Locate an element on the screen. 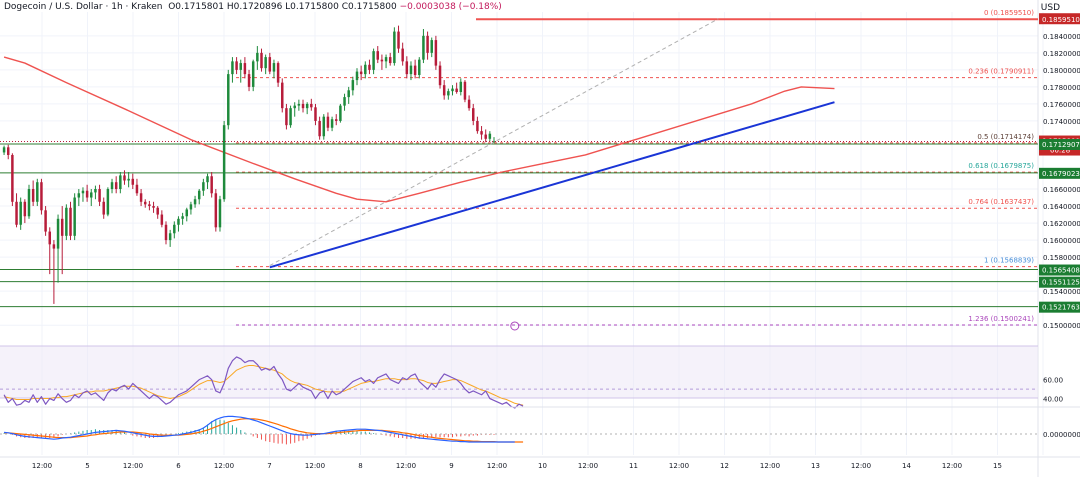 The image size is (1080, 481). top-level-badge is located at coordinates (1059, 19).